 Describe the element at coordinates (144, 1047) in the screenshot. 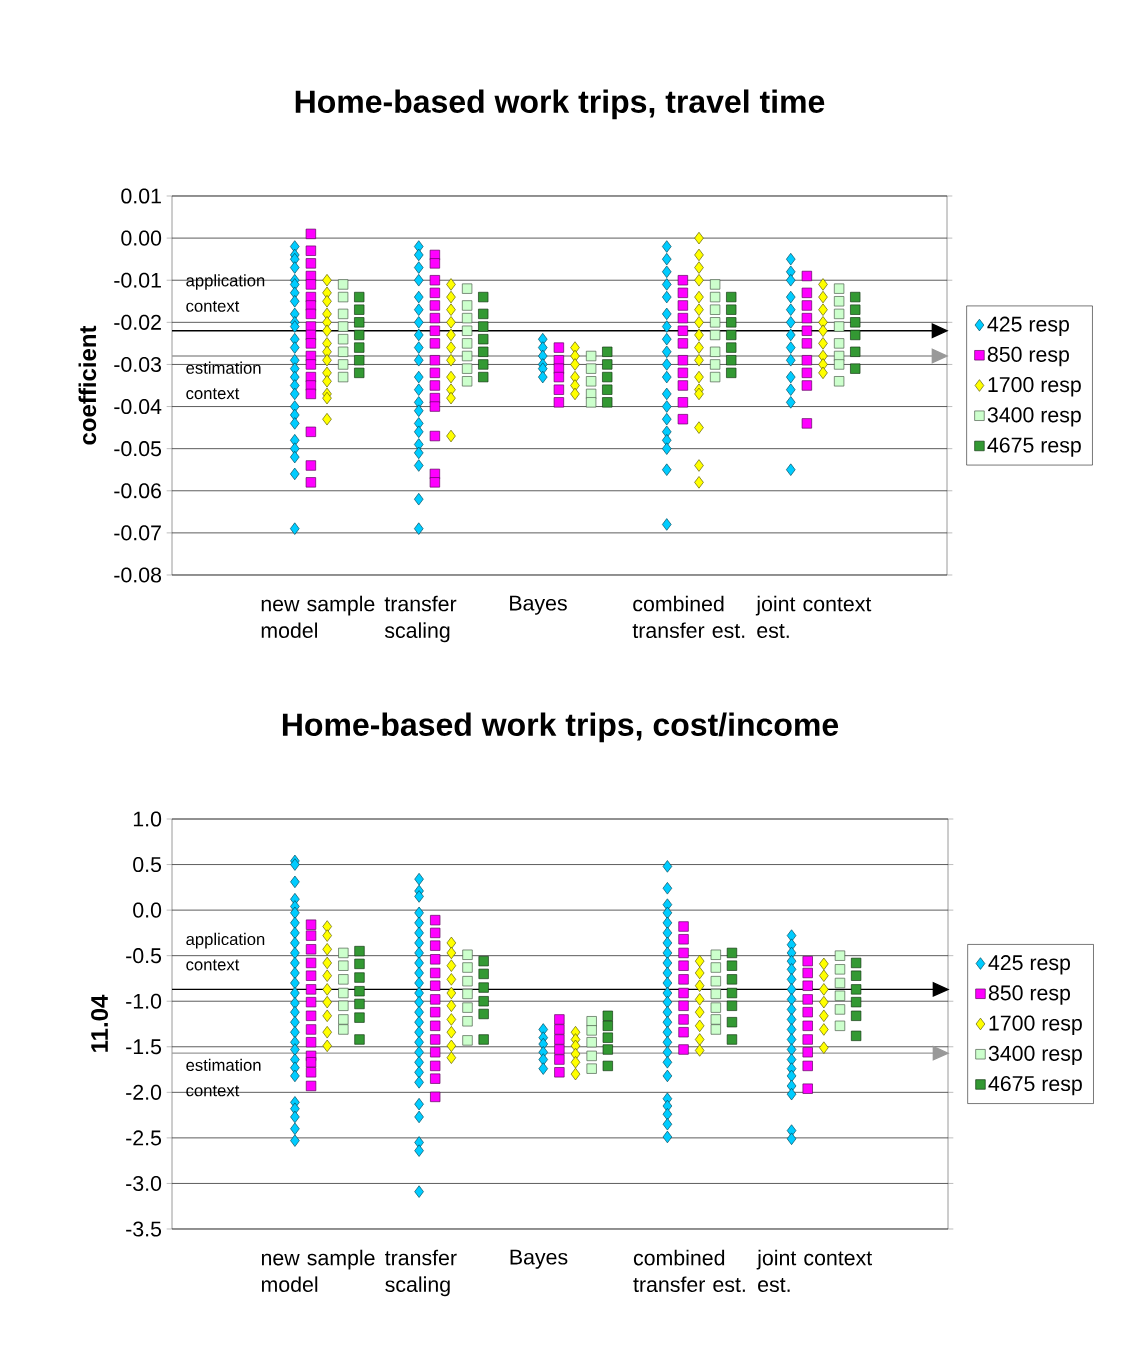

I see `y-tick-label: -1.5` at that location.